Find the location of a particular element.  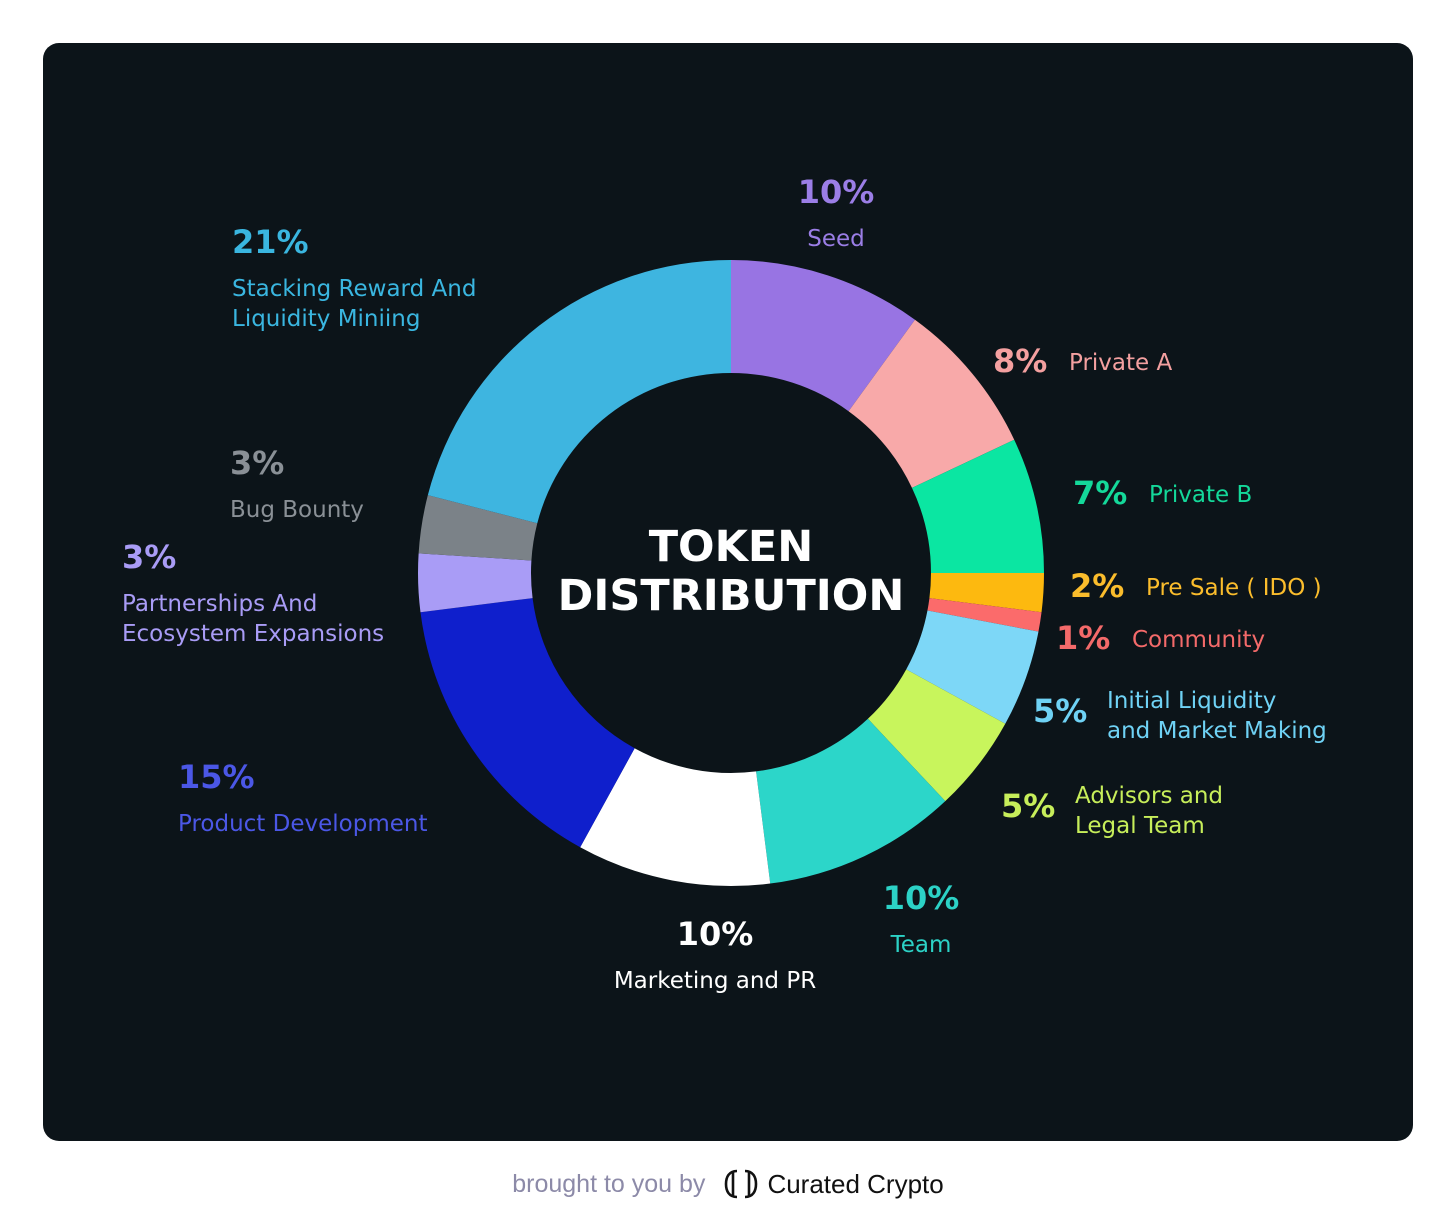

donut-hole is located at coordinates (731, 573).